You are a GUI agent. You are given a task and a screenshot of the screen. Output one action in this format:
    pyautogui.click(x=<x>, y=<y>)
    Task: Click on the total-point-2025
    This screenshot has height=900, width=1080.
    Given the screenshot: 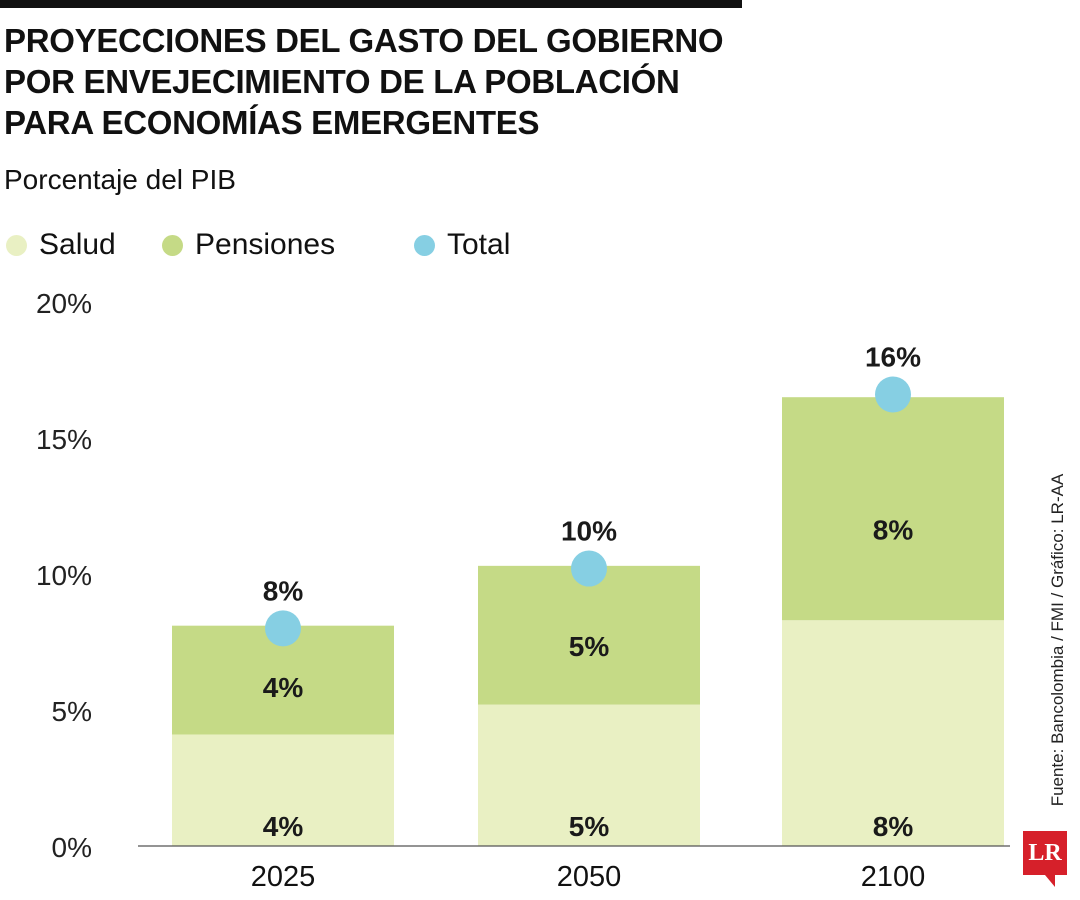 What is the action you would take?
    pyautogui.click(x=283, y=628)
    